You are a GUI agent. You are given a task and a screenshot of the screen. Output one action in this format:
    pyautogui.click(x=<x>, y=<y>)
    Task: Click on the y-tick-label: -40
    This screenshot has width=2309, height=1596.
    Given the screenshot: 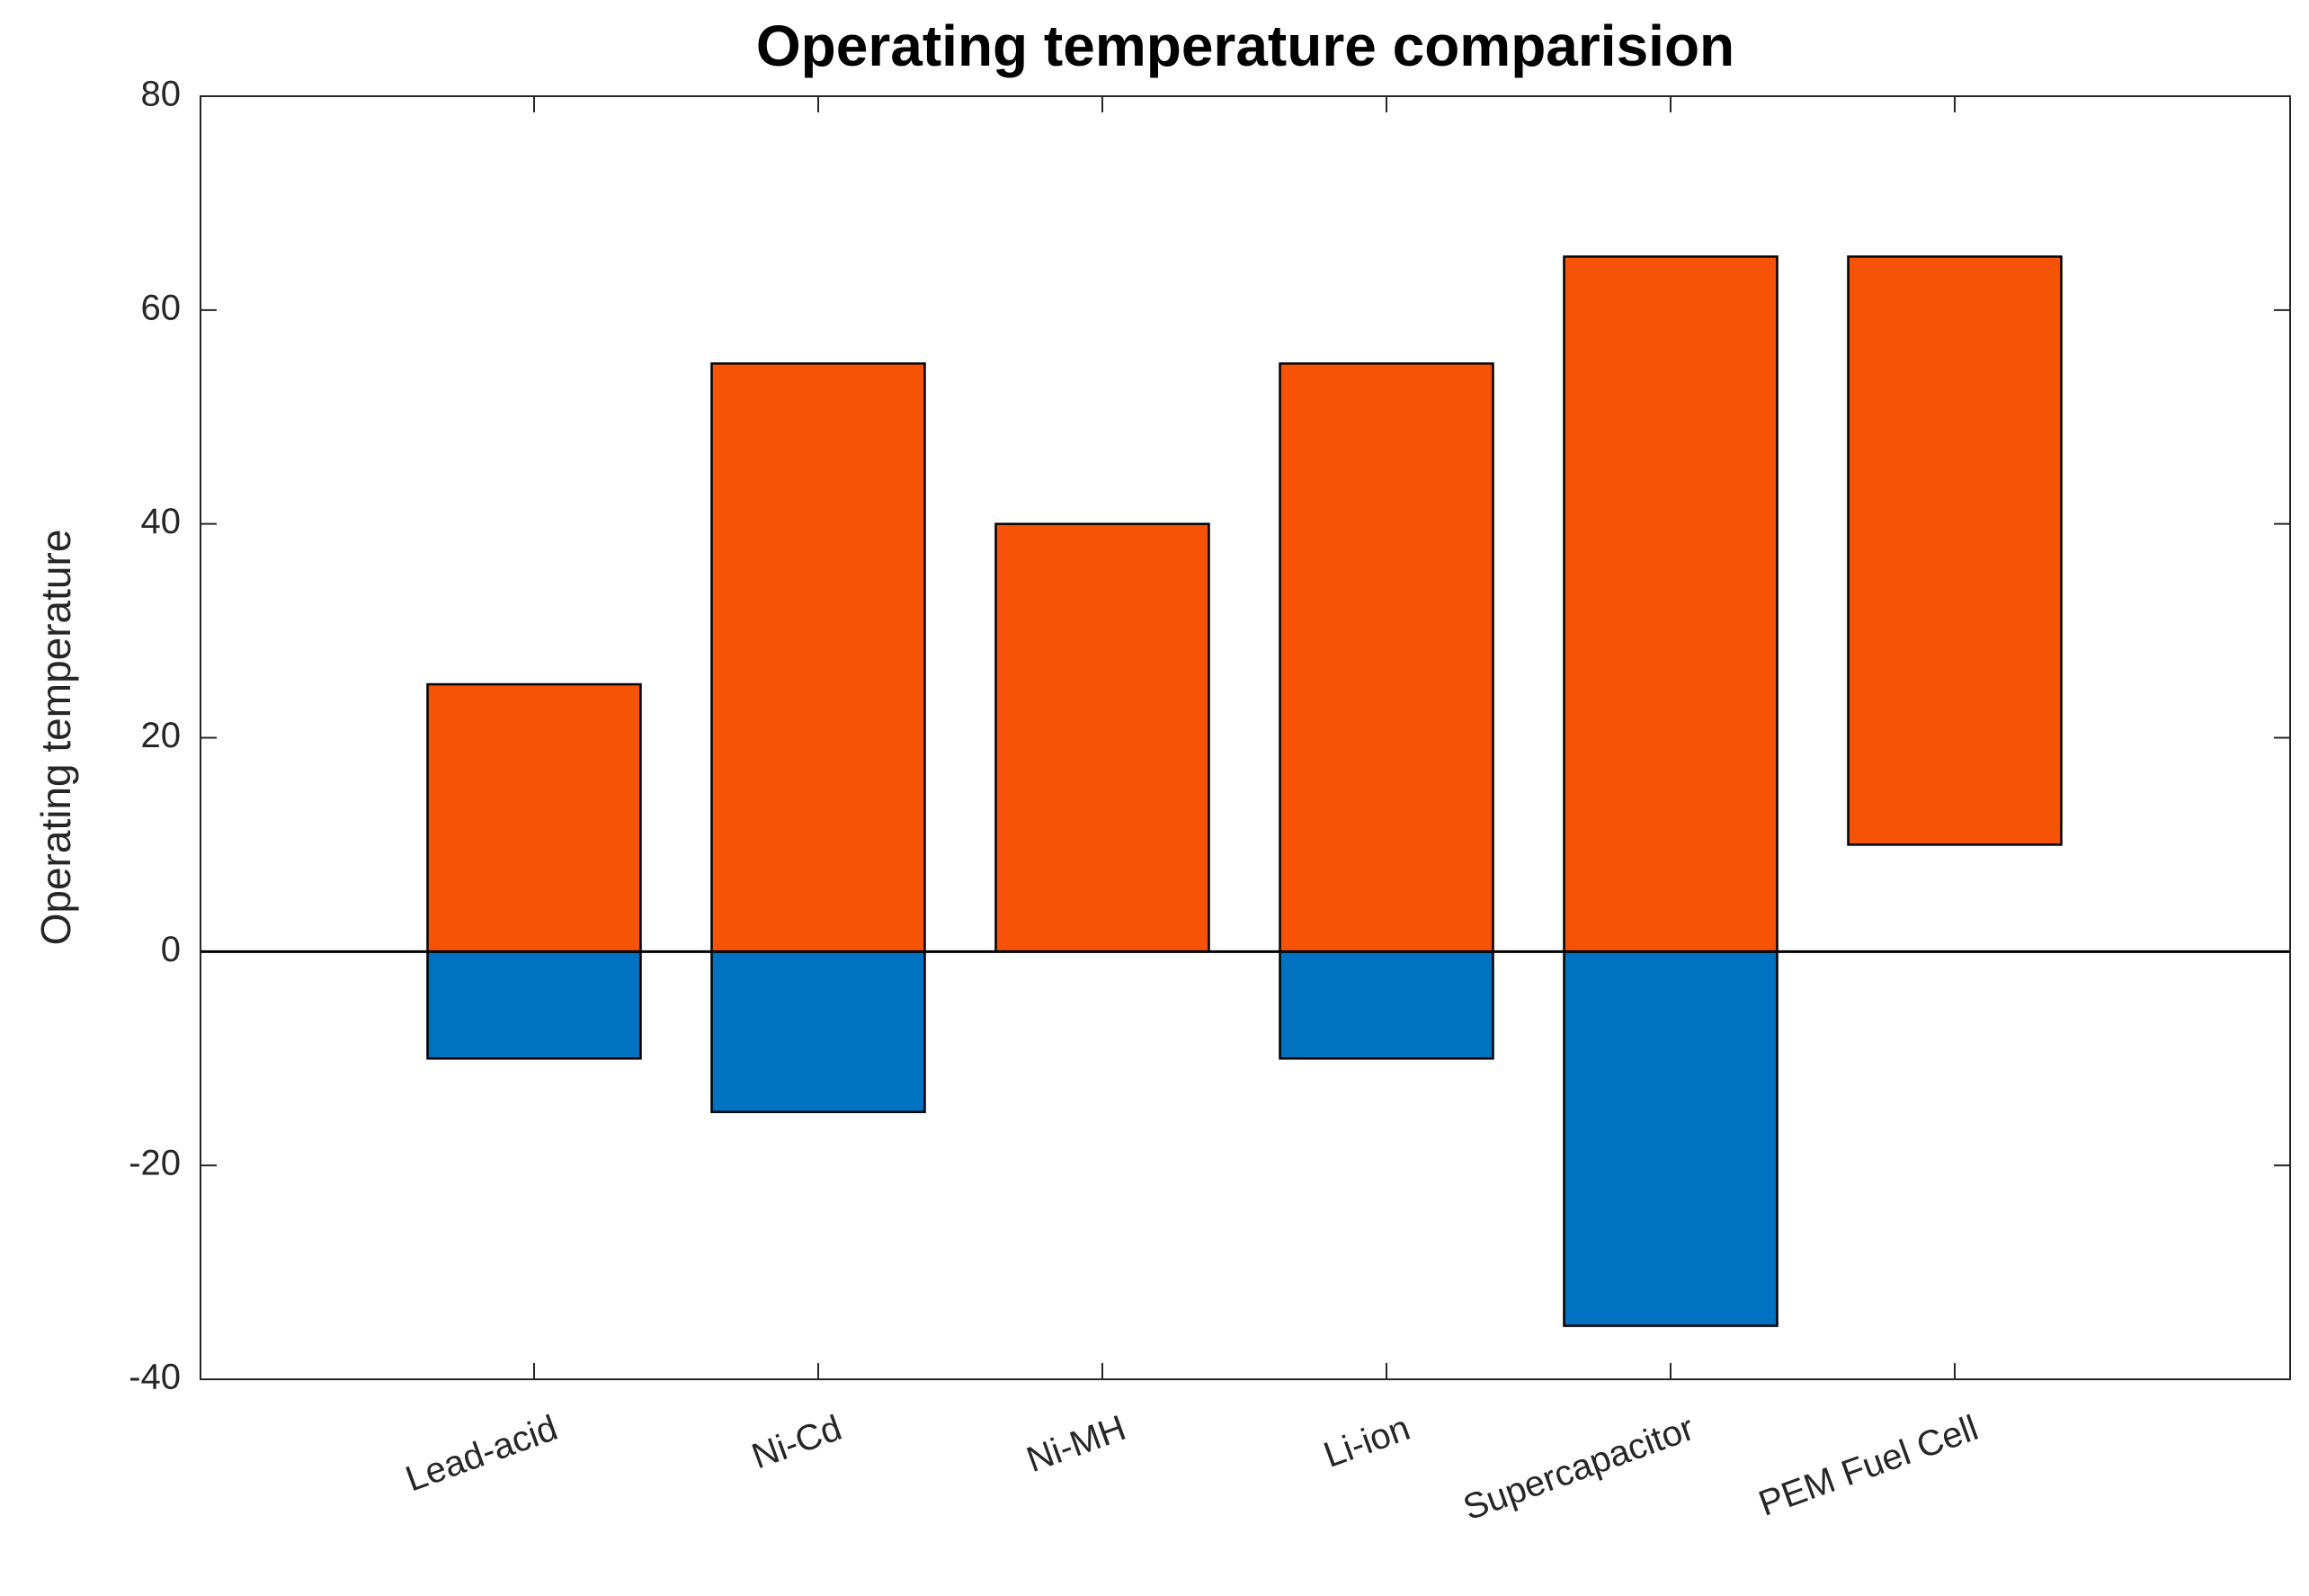 What is the action you would take?
    pyautogui.click(x=155, y=1377)
    